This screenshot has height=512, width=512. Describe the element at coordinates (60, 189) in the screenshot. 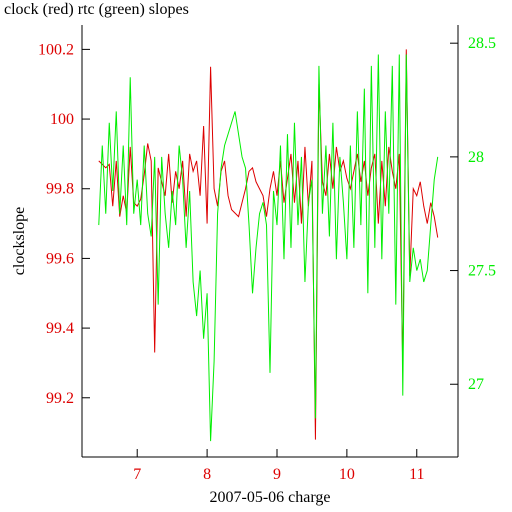

I see `y-tick-label: 99.8` at that location.